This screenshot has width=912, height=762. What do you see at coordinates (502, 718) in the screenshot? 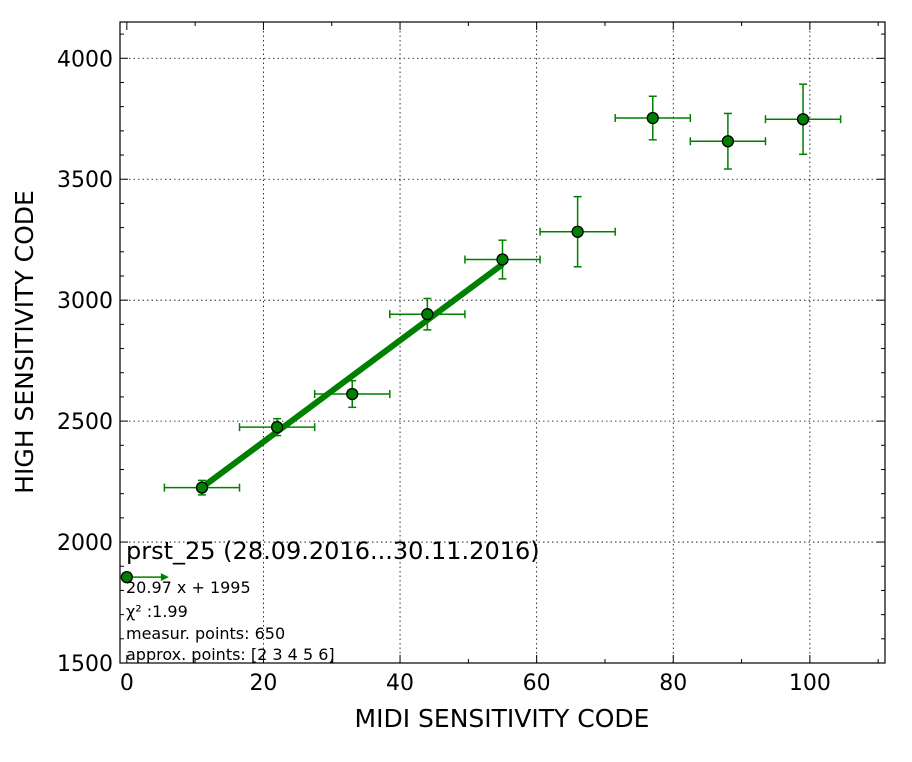
I see `x-axis-title: MIDI SENSITIVITY CODE` at bounding box center [502, 718].